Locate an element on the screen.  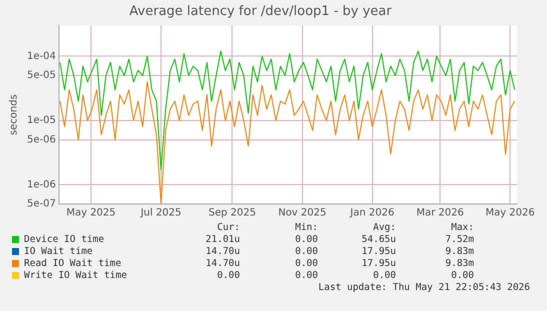
y-axis-title: seconds is located at coordinates (14, 115).